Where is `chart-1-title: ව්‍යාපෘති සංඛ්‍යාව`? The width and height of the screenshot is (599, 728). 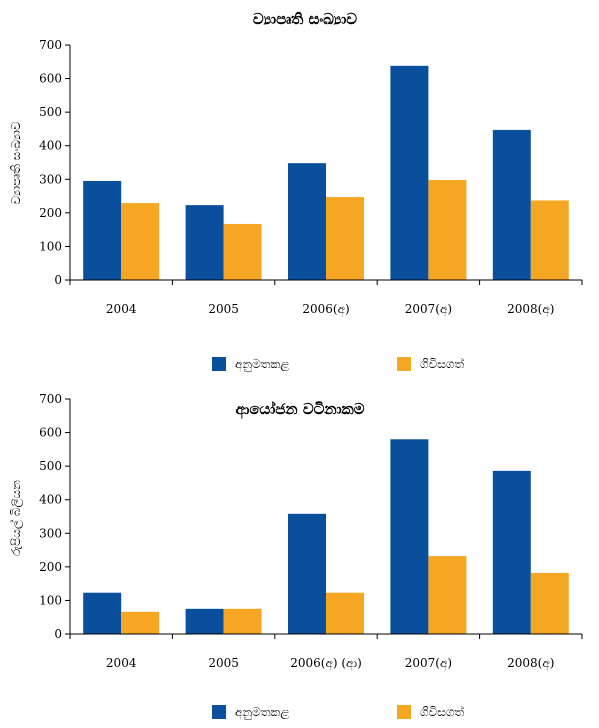
chart-1-title: ව්‍යාපෘති සංඛ්‍යාව is located at coordinates (305, 19).